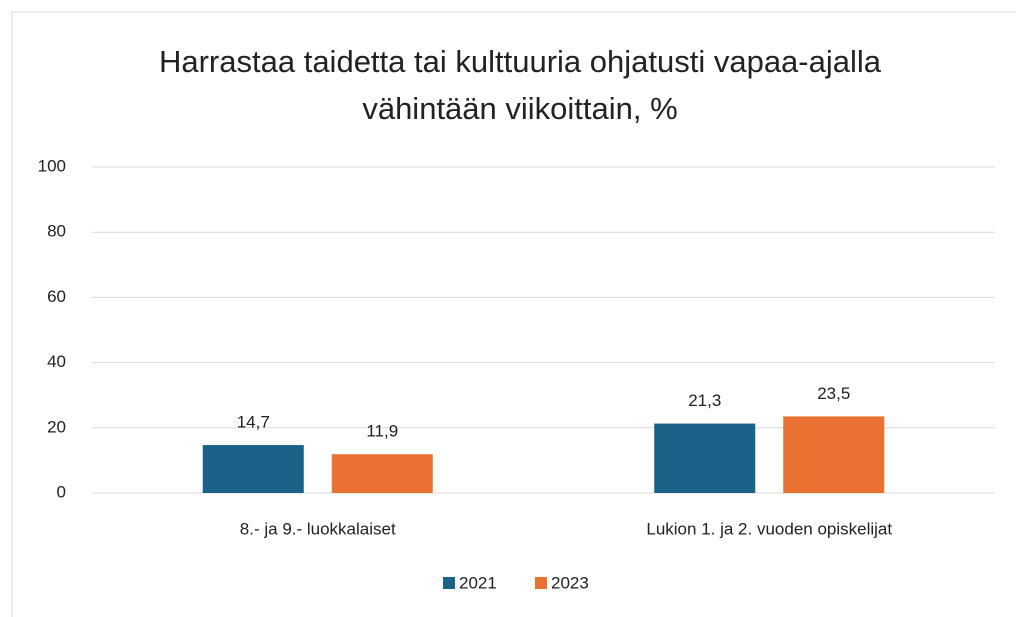 This screenshot has width=1016, height=617. I want to click on y-tick-label: 60, so click(56, 296).